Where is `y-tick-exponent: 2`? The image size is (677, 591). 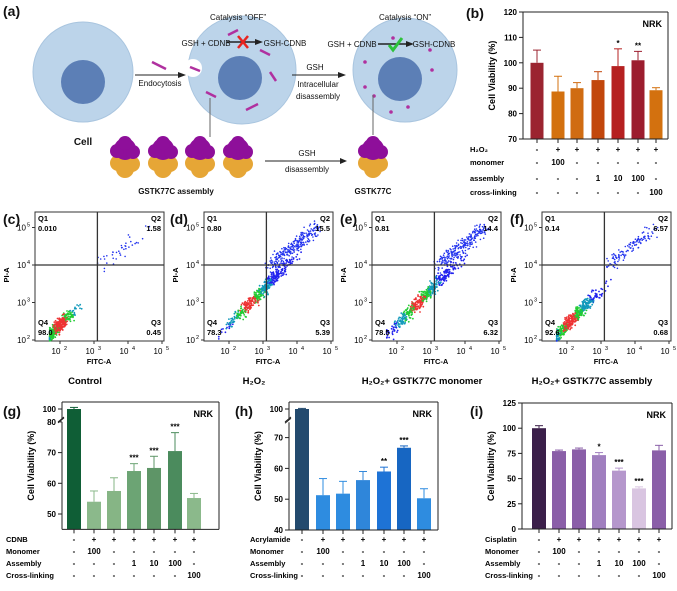
y-tick-exponent: 2 is located at coordinates (365, 338).